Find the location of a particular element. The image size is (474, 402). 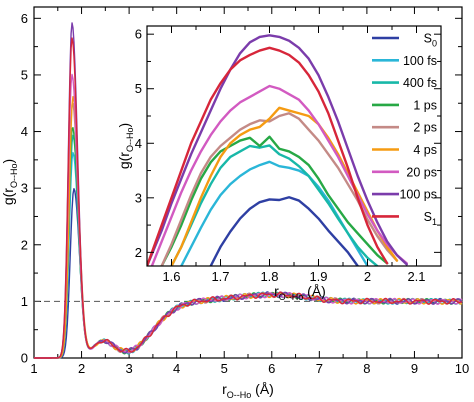

inset-x-tick-label: 1.7 is located at coordinates (220, 276).